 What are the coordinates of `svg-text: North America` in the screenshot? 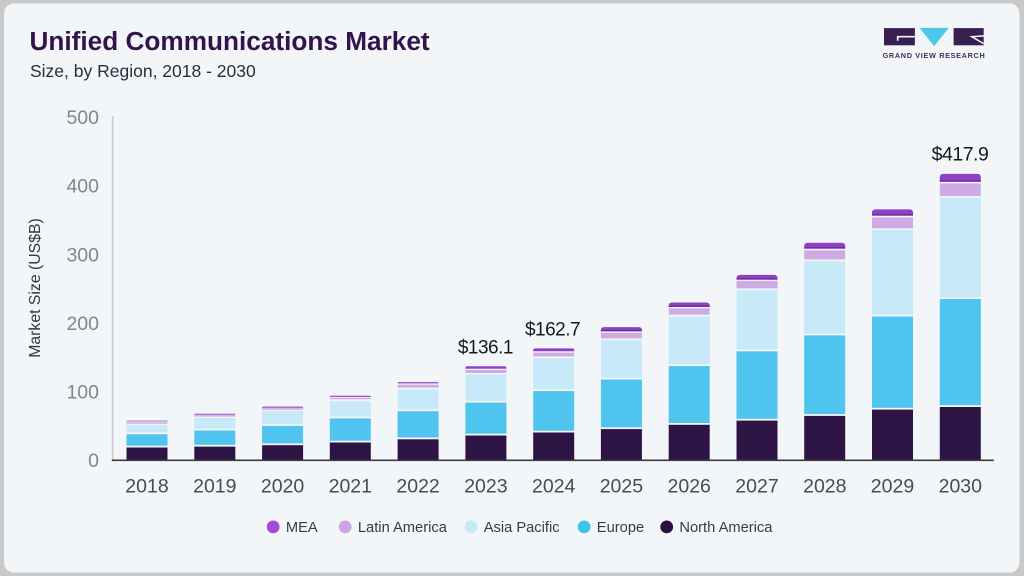 It's located at (726, 528).